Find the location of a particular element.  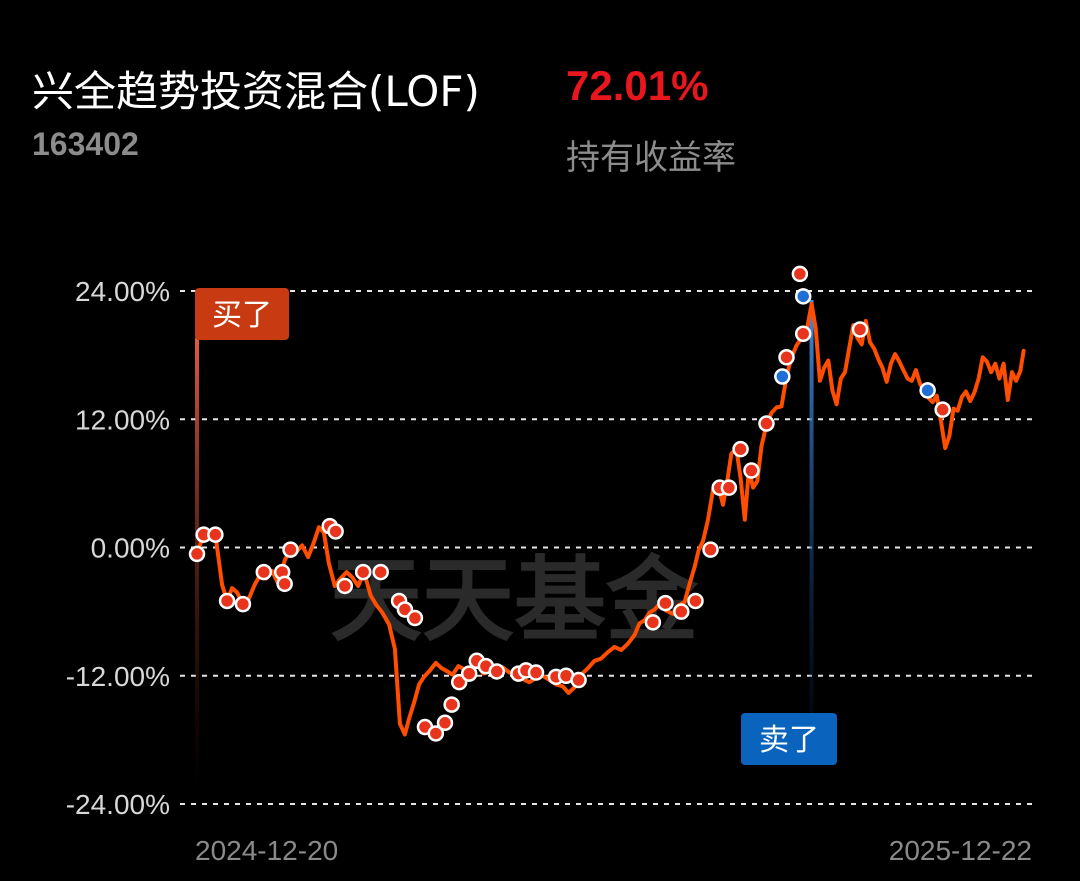

holding-return-value: 72.01% is located at coordinates (637, 85).